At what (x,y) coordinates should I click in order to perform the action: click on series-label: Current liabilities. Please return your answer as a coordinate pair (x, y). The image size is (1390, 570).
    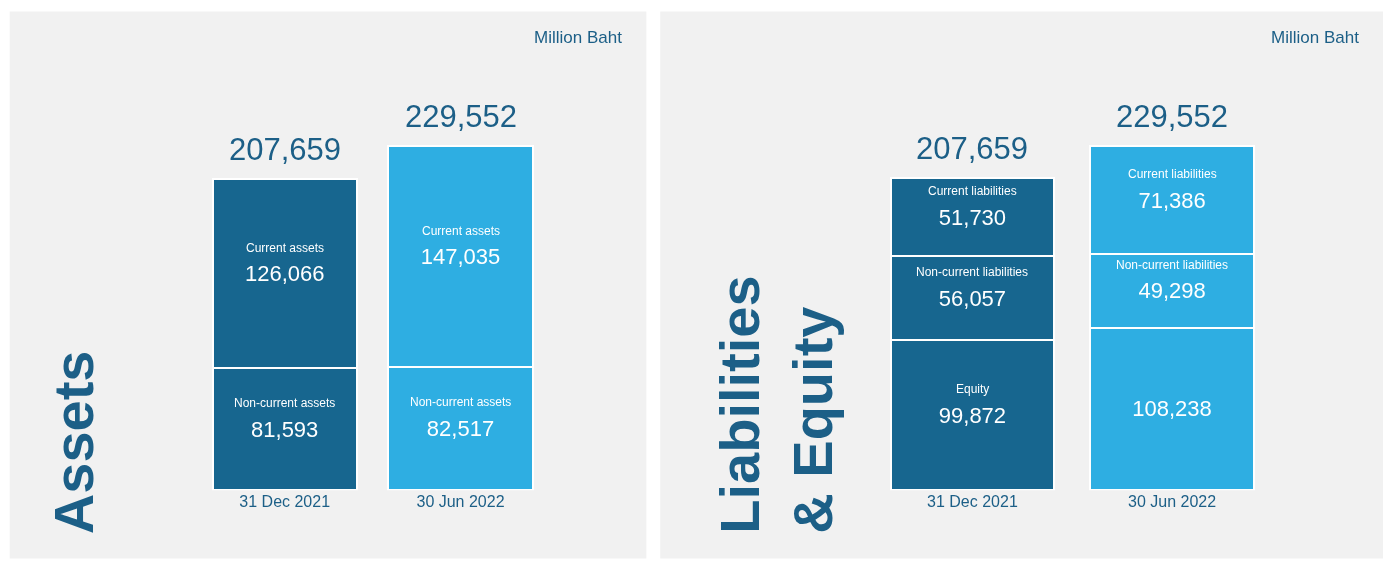
    Looking at the image, I should click on (972, 191).